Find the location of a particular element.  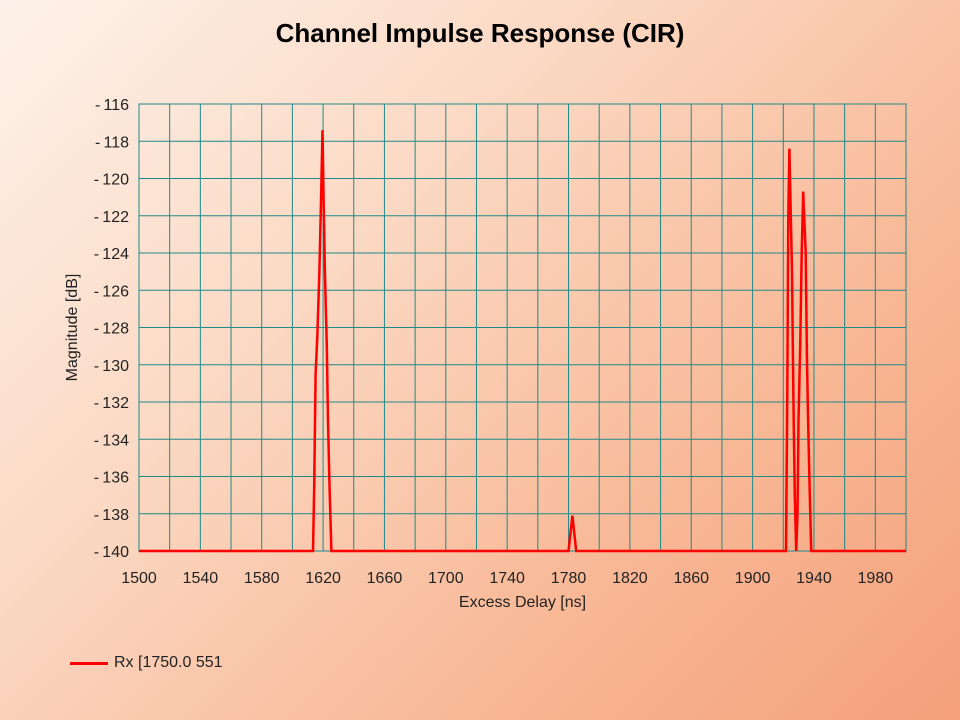

x-tick-label: 1700 is located at coordinates (446, 578).